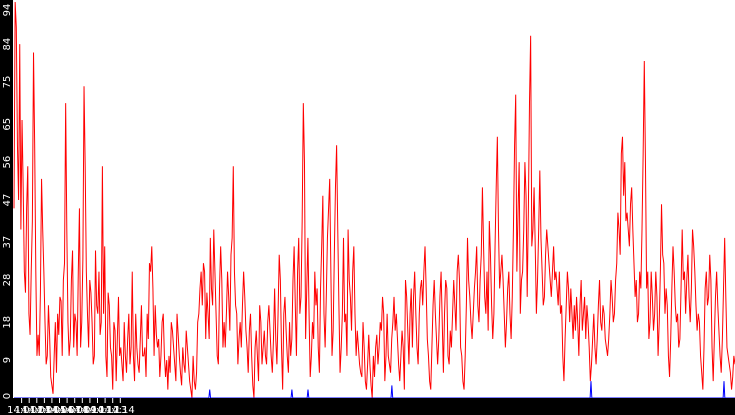 Image resolution: width=735 pixels, height=415 pixels. I want to click on y-axis: 0 9 18 28 37 47 56 65 75 84 94, so click(7, 202).